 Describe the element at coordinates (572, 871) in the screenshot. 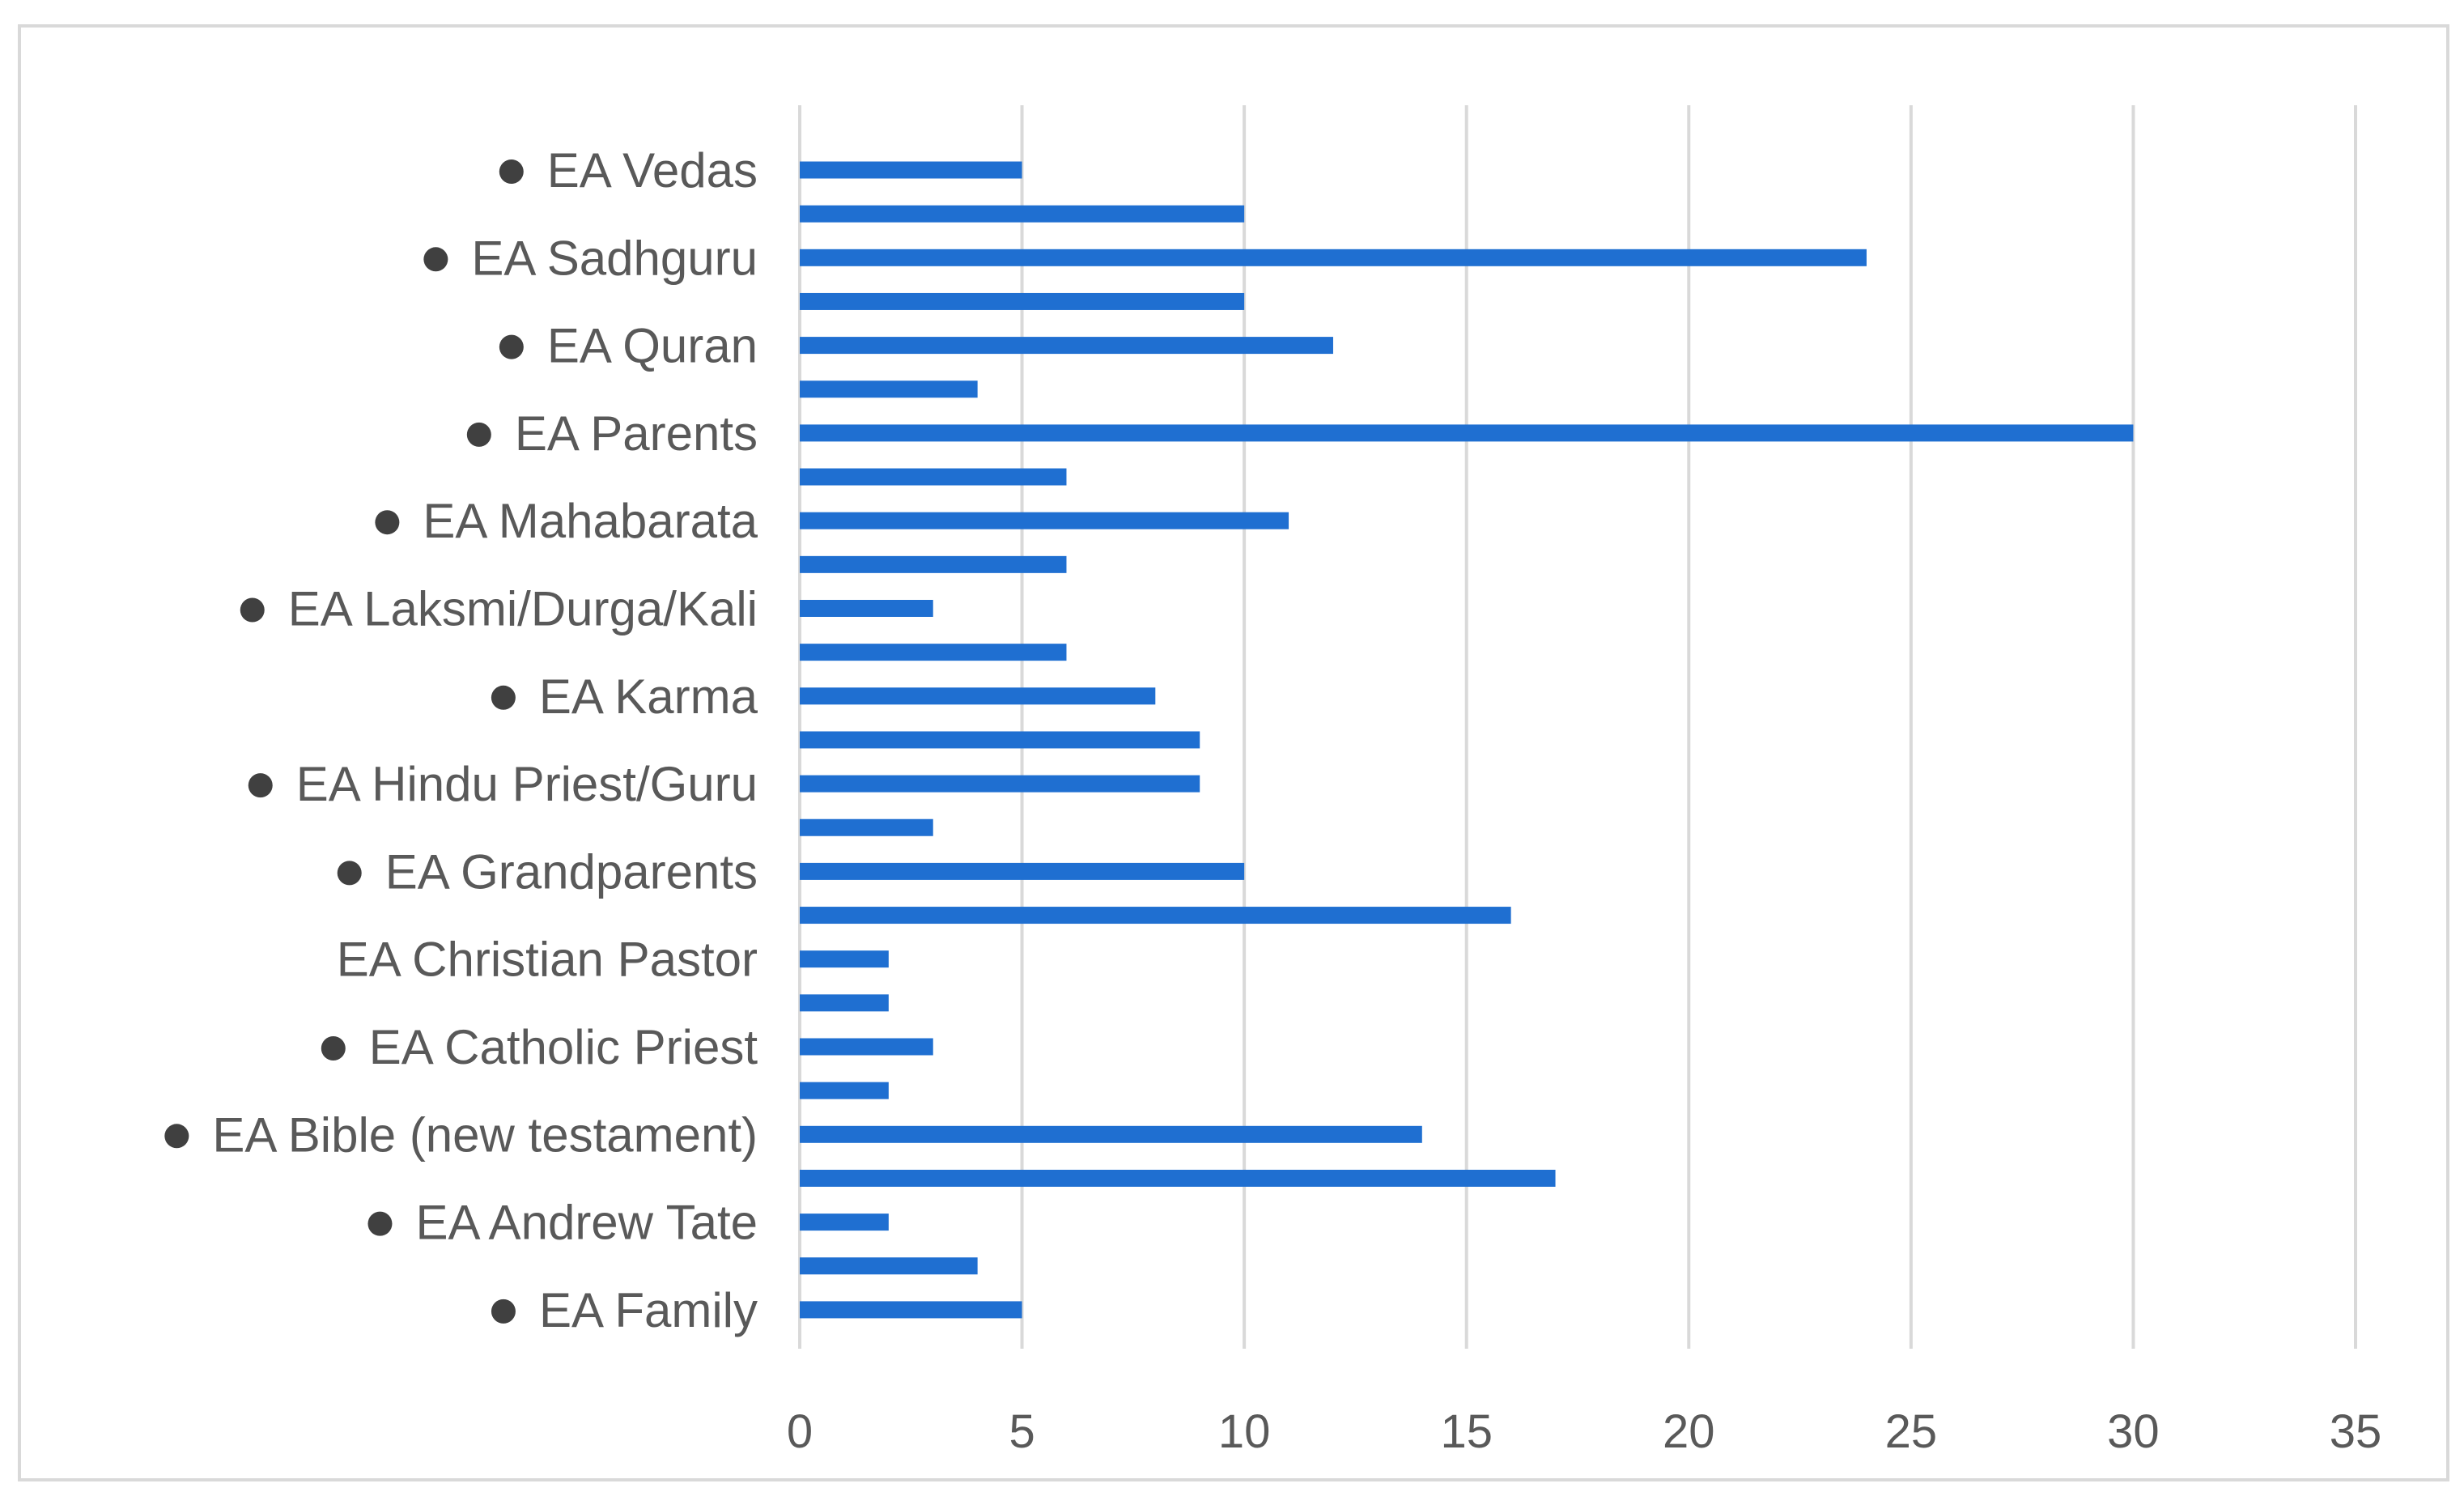

I see `category-label: EA Grandparents` at that location.